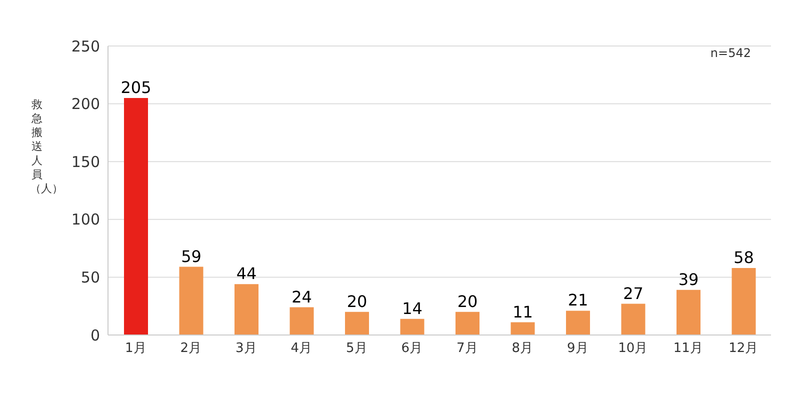 The width and height of the screenshot is (799, 393). What do you see at coordinates (246, 274) in the screenshot?
I see `data-label: 44` at bounding box center [246, 274].